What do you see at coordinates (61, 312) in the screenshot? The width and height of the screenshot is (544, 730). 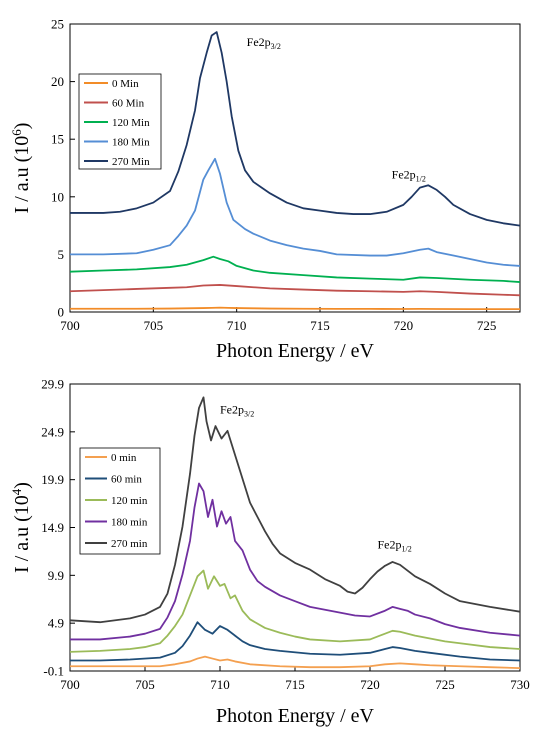 I see `y-tick-label: 0` at bounding box center [61, 312].